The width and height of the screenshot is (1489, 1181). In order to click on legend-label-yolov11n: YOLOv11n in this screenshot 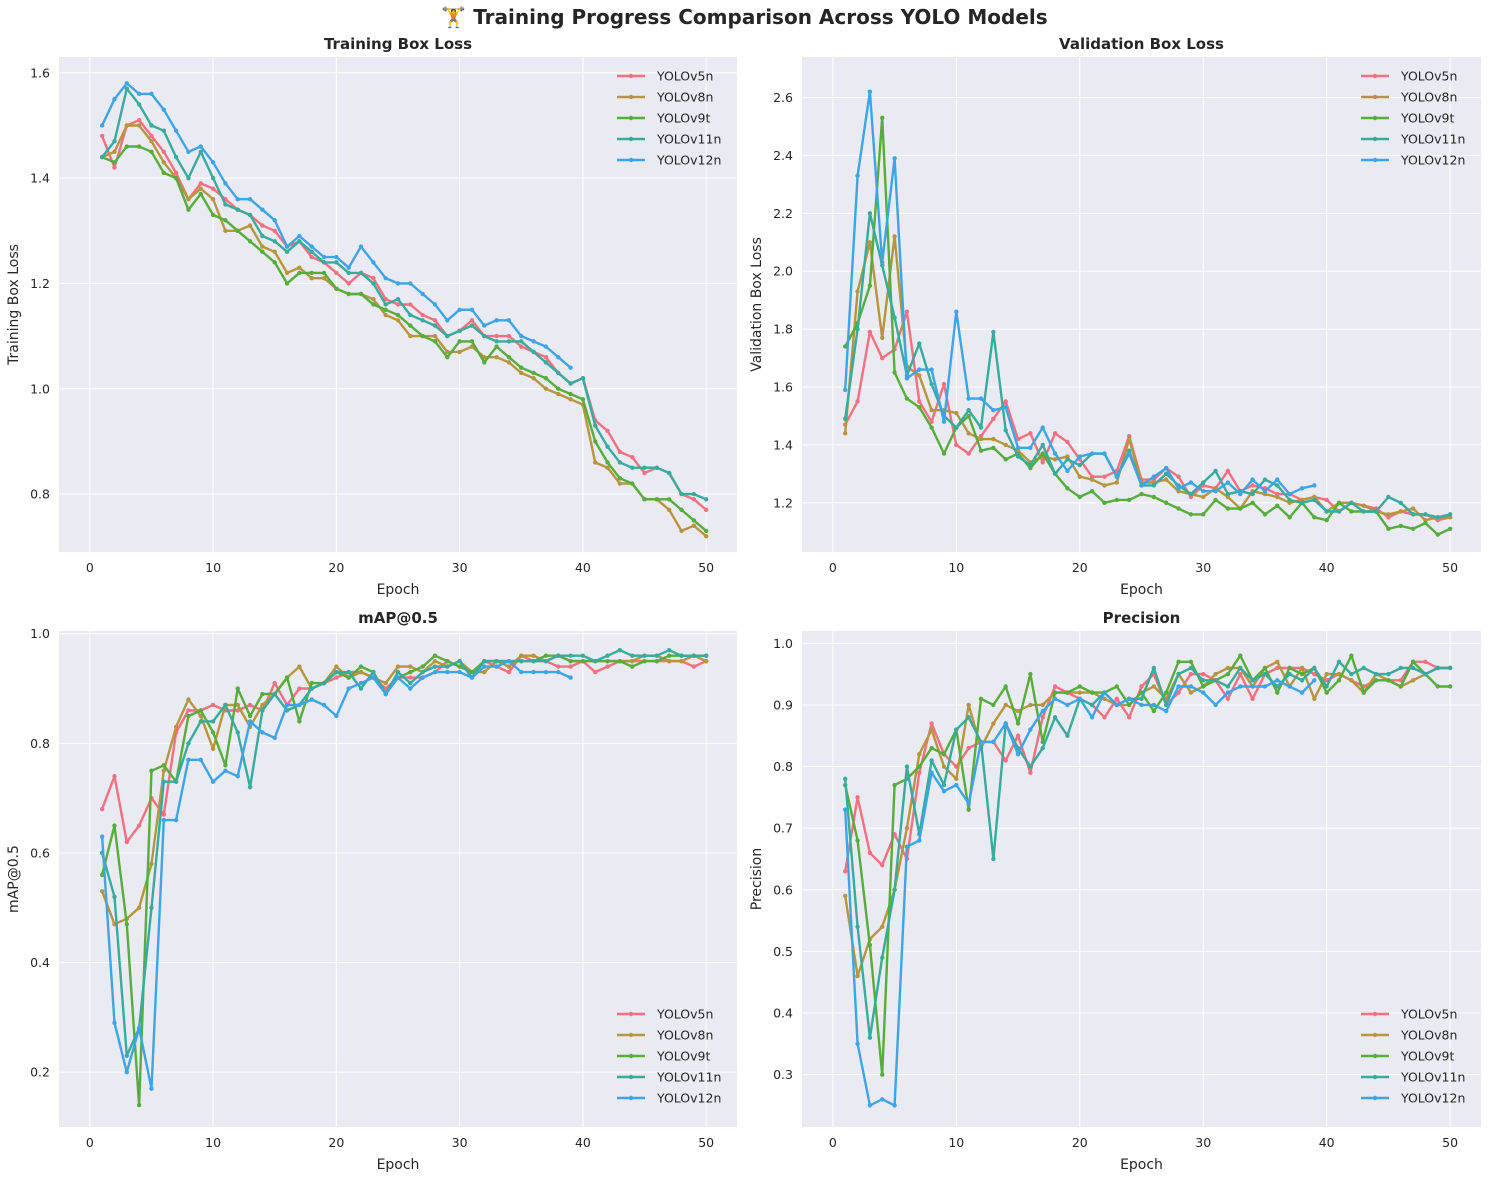, I will do `click(688, 139)`.